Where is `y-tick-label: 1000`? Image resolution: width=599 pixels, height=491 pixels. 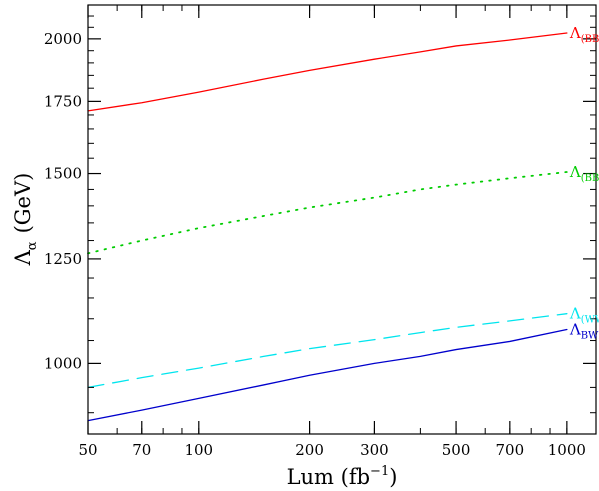
y-tick-label: 1000 is located at coordinates (63, 363).